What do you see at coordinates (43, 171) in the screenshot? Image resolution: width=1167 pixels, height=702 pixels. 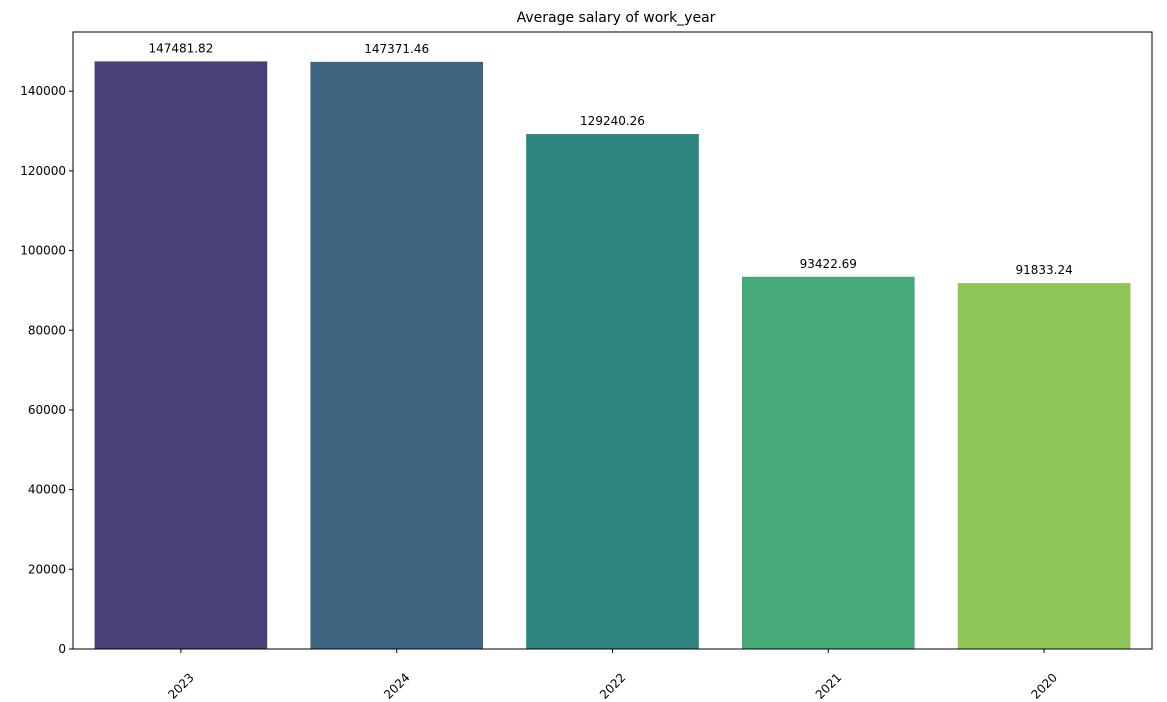 I see `y-tick-label-120000: 120000` at bounding box center [43, 171].